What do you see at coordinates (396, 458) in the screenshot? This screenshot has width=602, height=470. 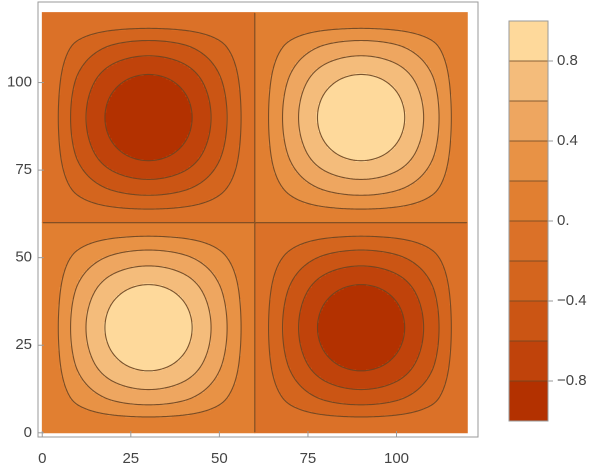 I see `x-tick-label: 100` at bounding box center [396, 458].